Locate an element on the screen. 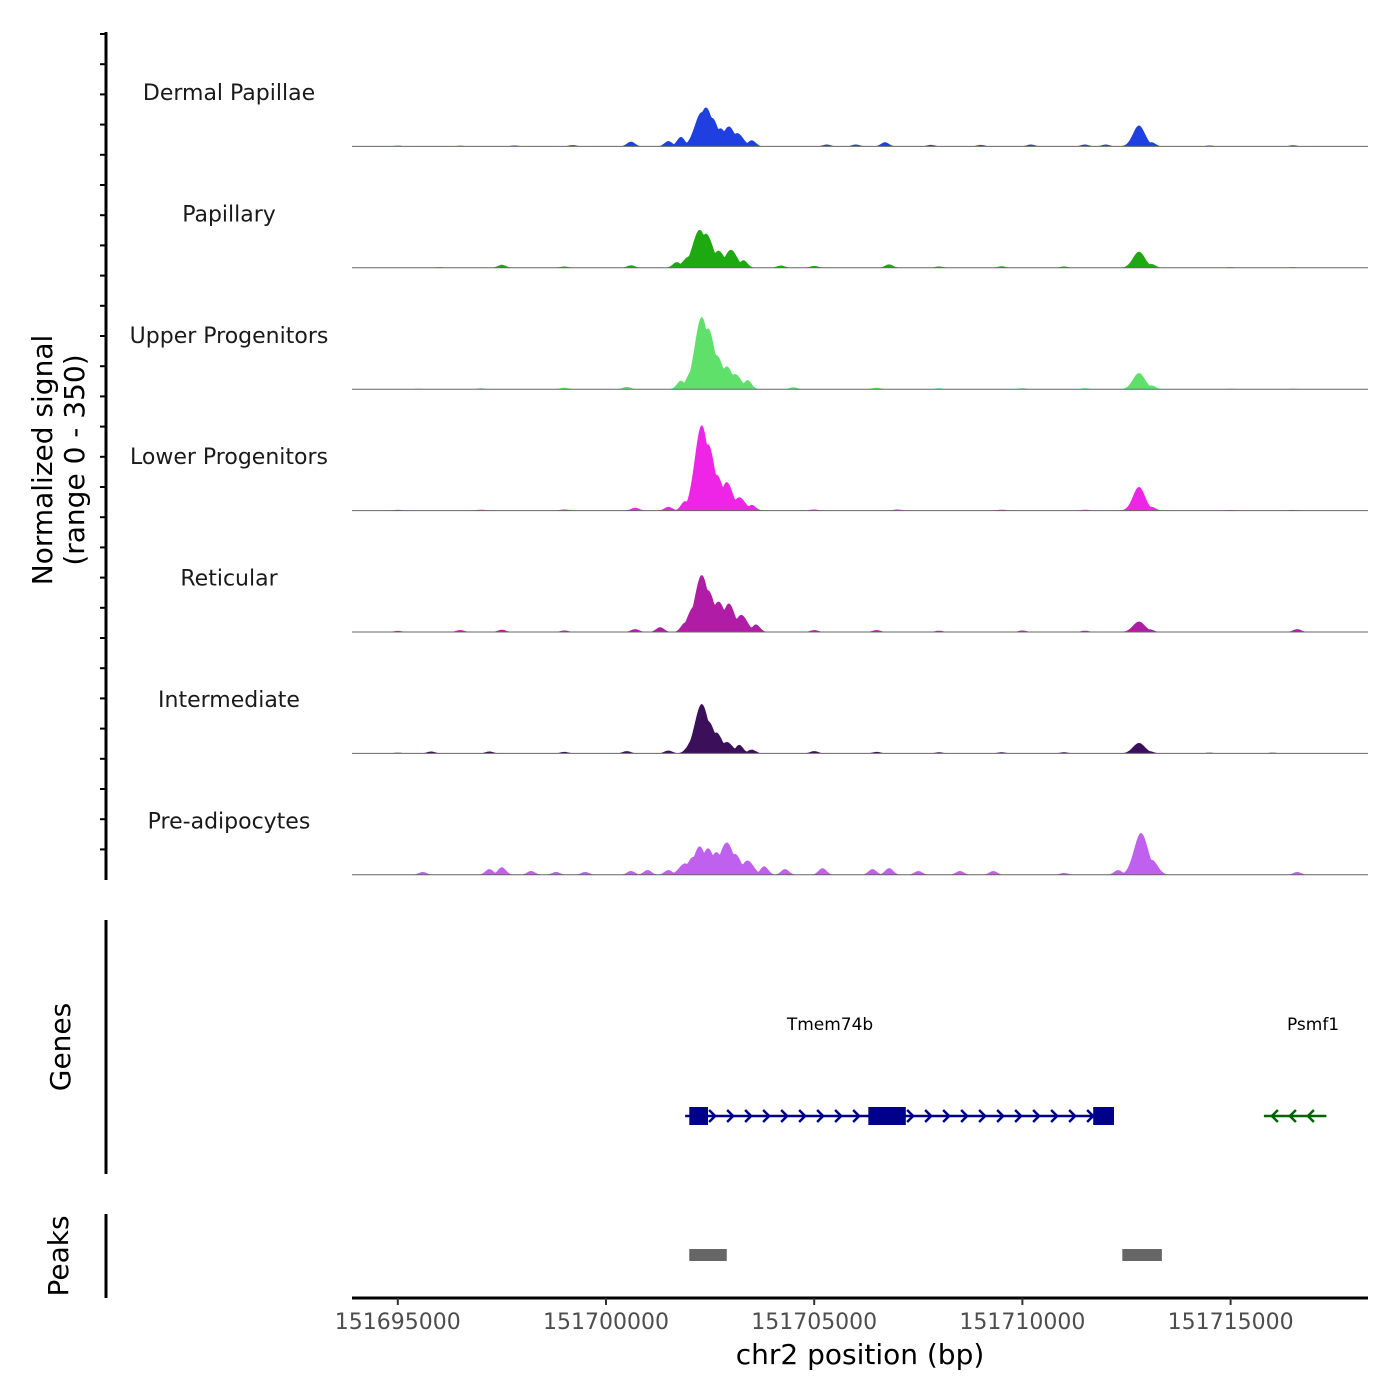 Image resolution: width=1400 pixels, height=1400 pixels. signal-y-axis: Normalized signal (range 0 - 350) is located at coordinates (67, 456).